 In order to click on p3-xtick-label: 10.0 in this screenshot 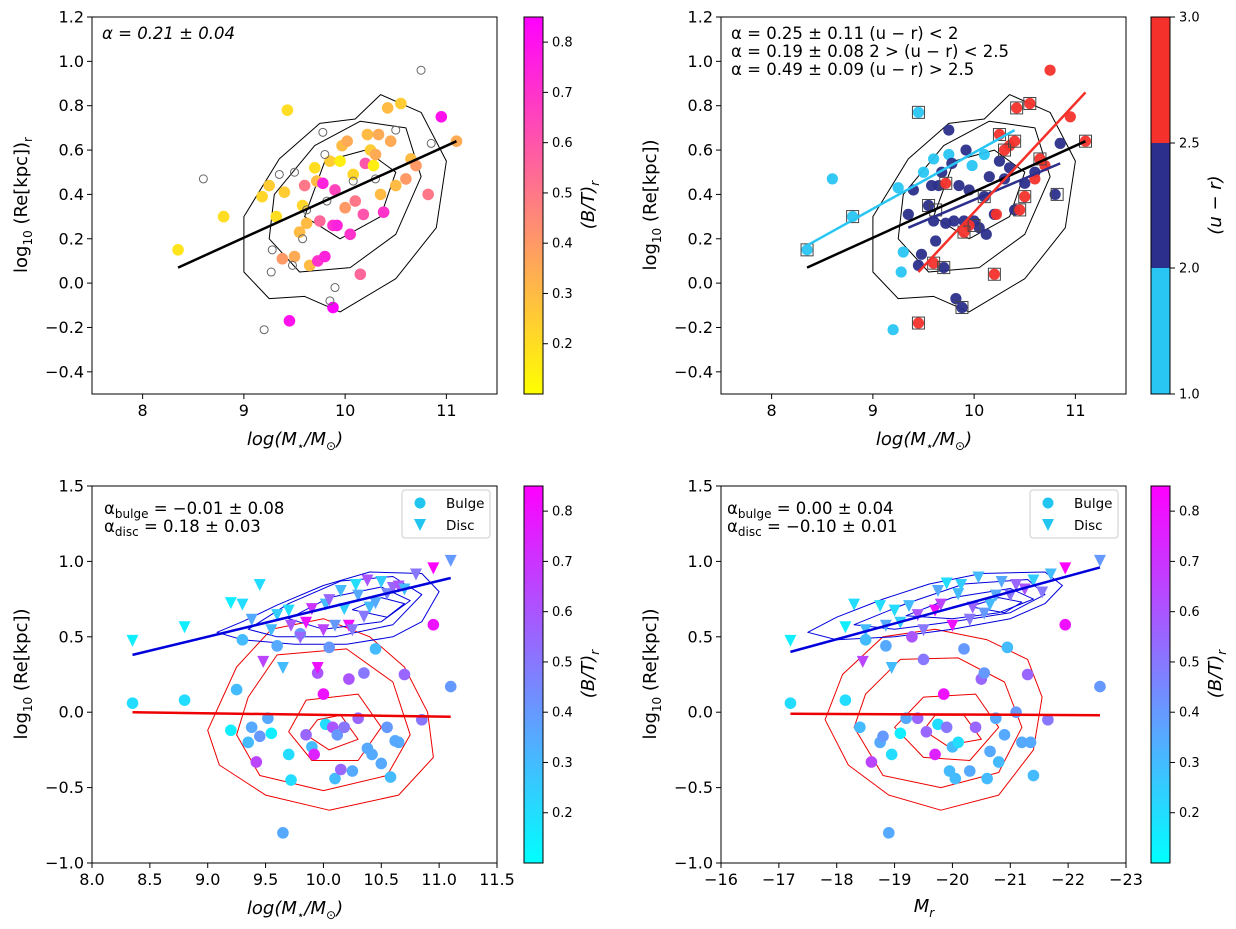, I will do `click(324, 879)`.